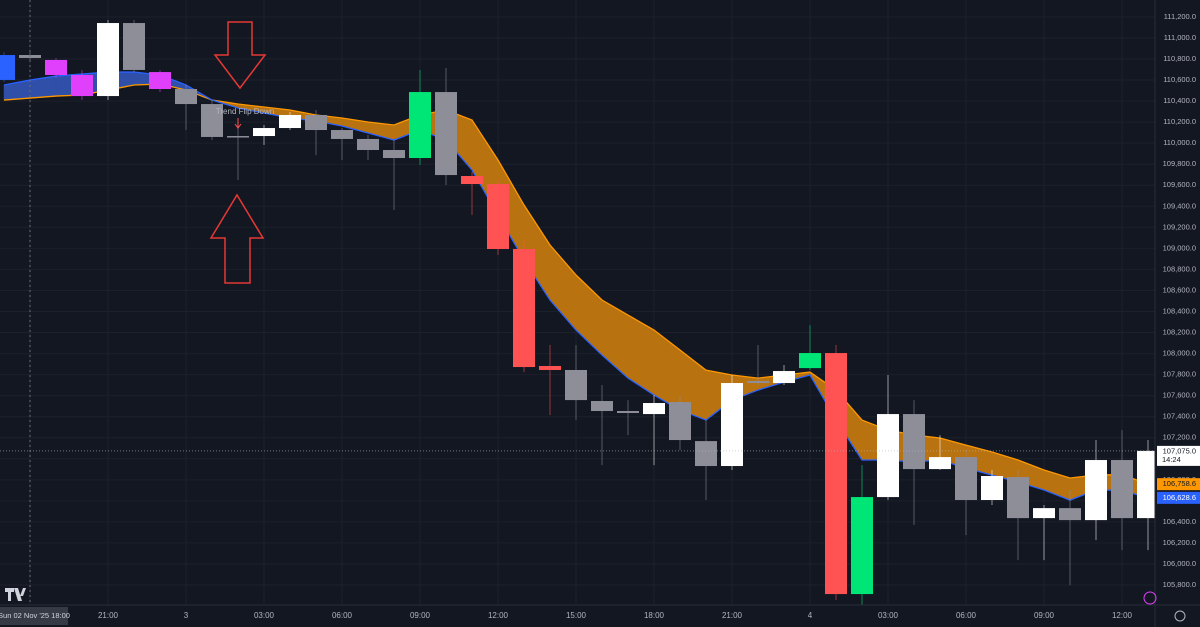 The height and width of the screenshot is (627, 1200). I want to click on arrow-up, so click(237, 238).